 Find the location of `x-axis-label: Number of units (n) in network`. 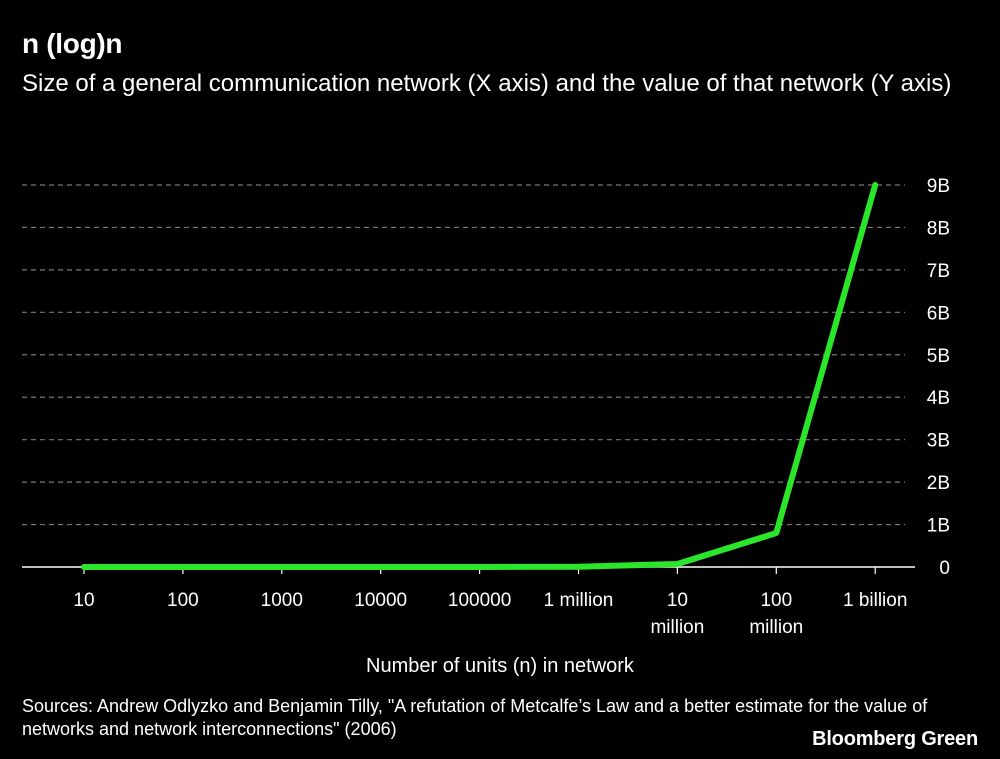

x-axis-label: Number of units (n) in network is located at coordinates (500, 666).